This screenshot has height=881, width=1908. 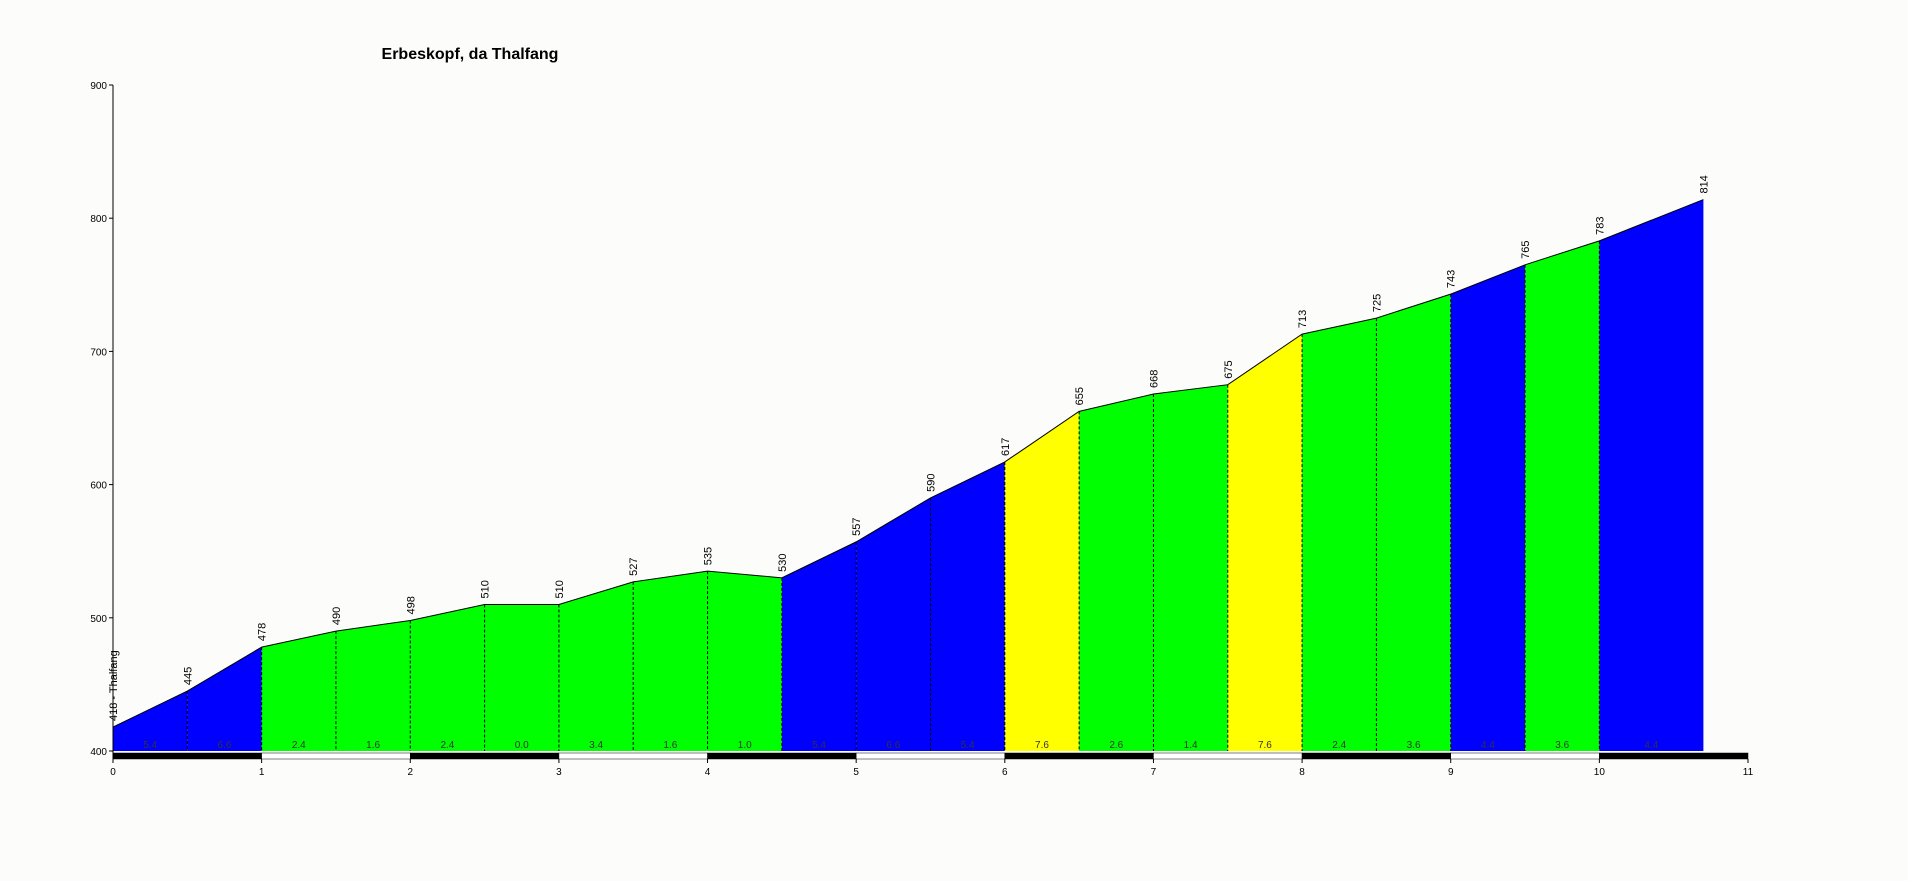 What do you see at coordinates (1006, 447) in the screenshot?
I see `elevation-label: 617` at bounding box center [1006, 447].